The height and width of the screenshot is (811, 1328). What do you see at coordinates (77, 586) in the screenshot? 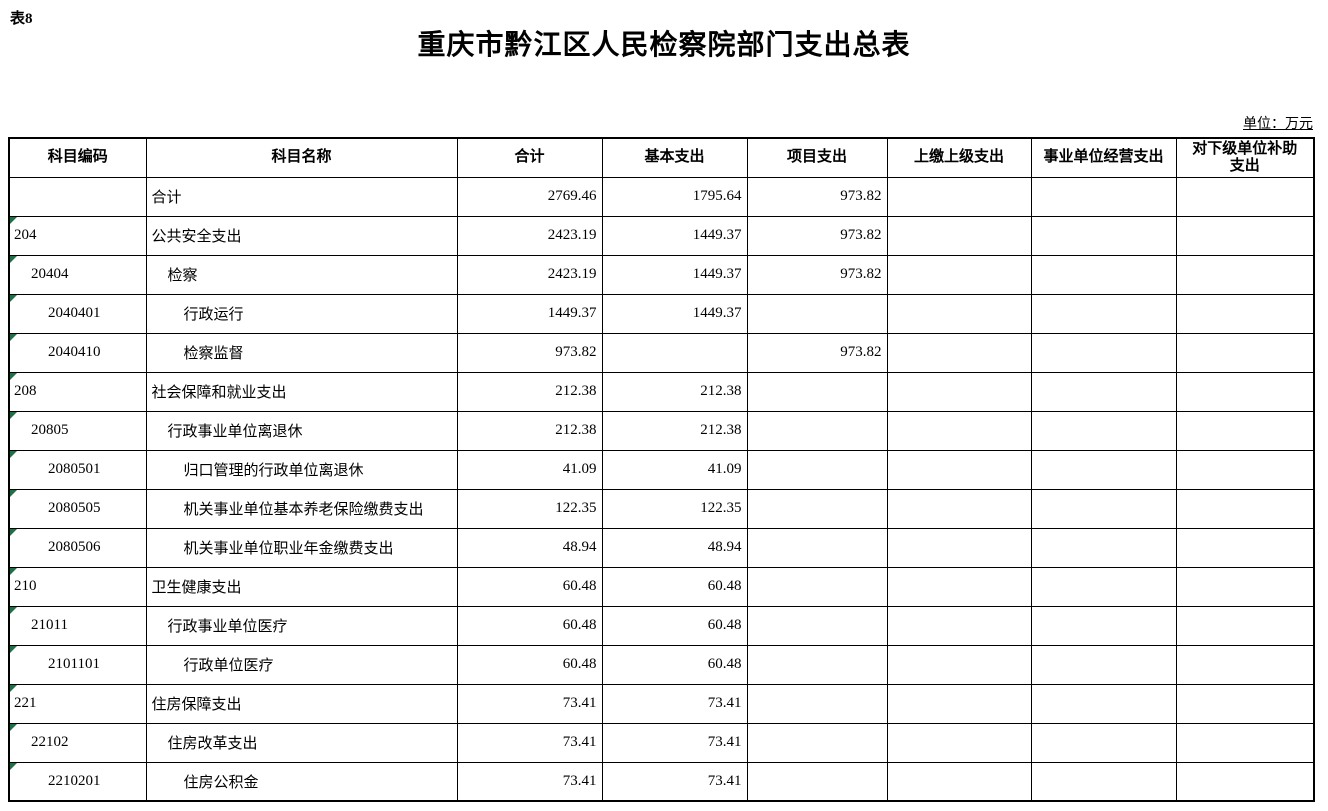
I see `cell-code: 210` at bounding box center [77, 586].